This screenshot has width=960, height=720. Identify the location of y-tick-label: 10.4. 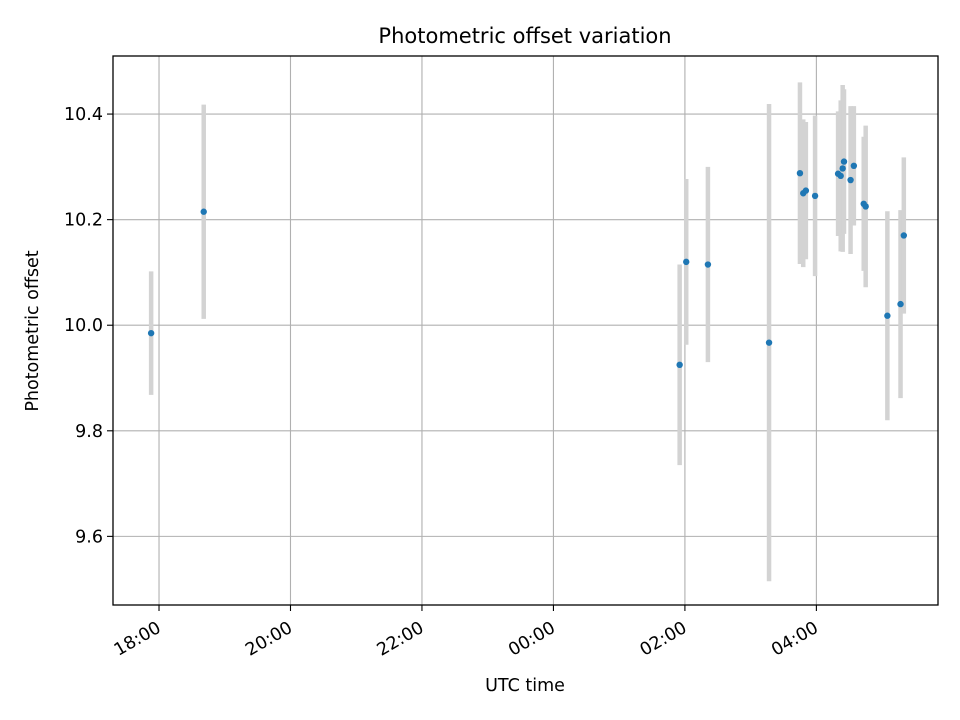
(83, 115).